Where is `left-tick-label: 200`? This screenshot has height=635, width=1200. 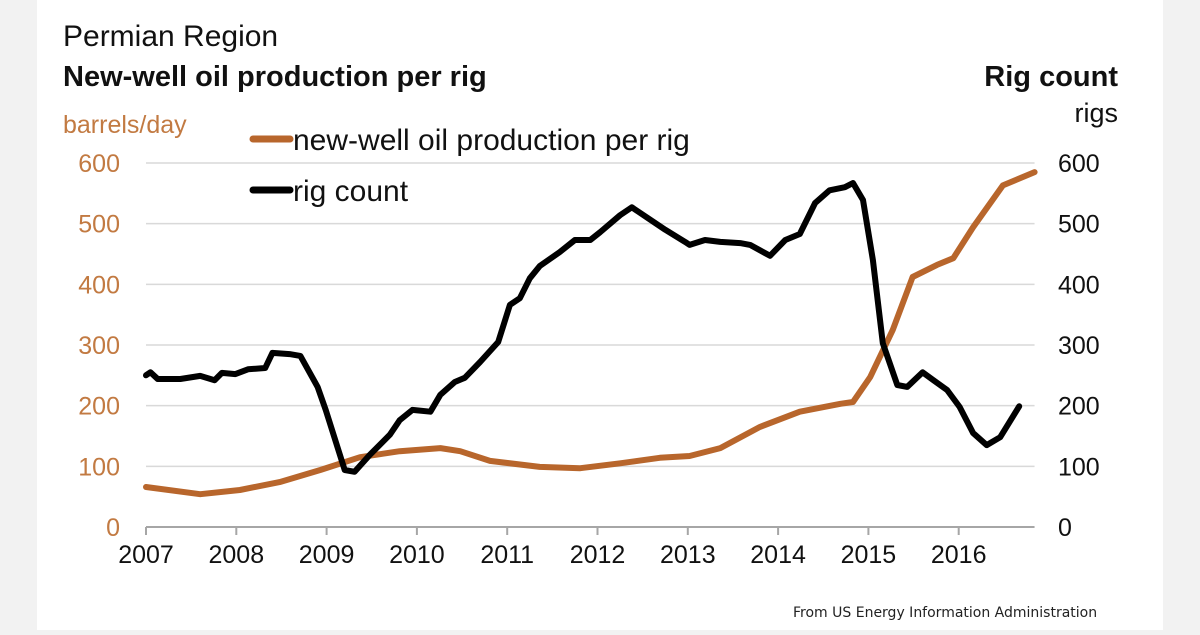 left-tick-label: 200 is located at coordinates (99, 407).